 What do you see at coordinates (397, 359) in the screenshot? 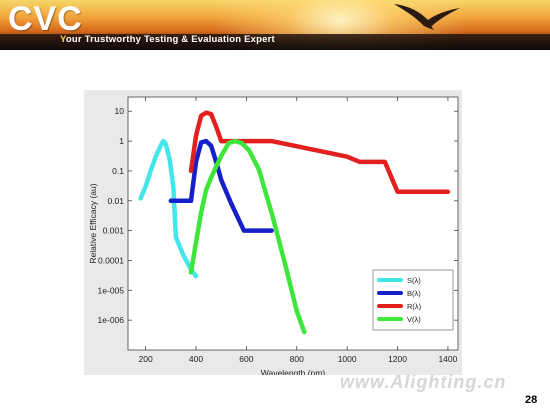
I see `x-tick-label: 1200` at bounding box center [397, 359].